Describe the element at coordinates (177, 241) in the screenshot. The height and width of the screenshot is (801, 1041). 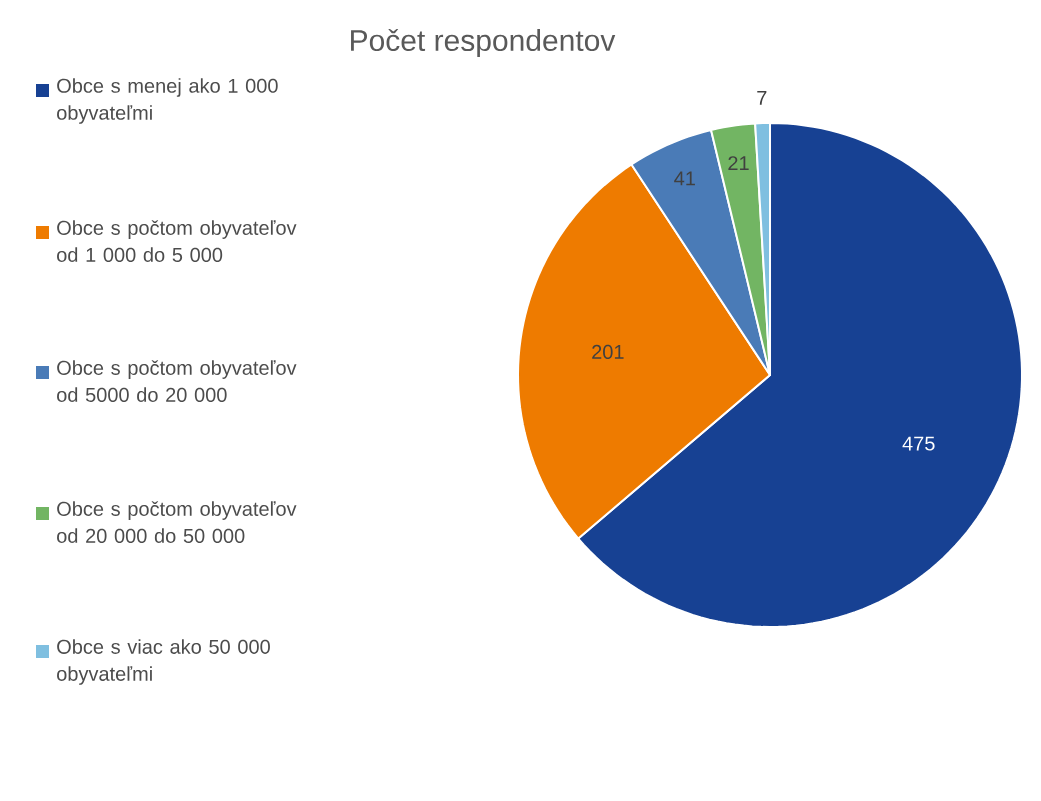
I see `legend-label: Obce s počtom obyvateľov od 1 000 do 5 000` at that location.